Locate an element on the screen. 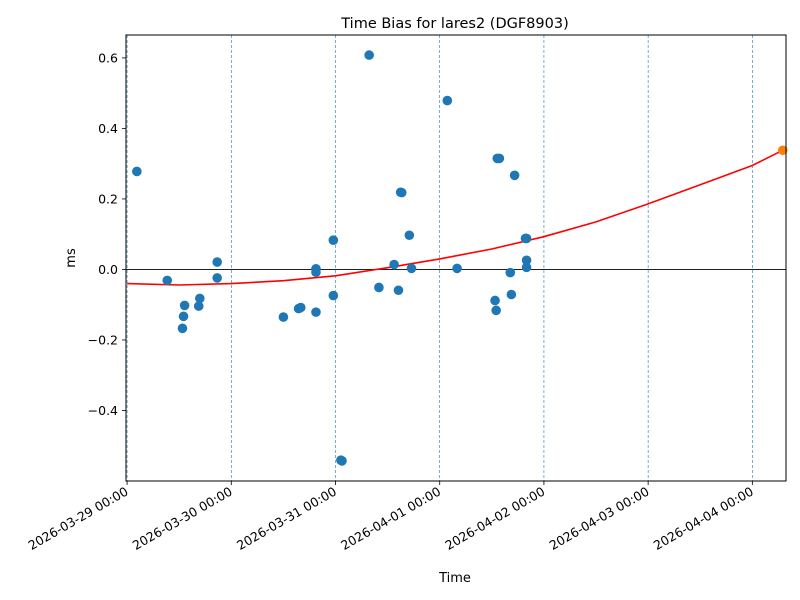 The width and height of the screenshot is (800, 600). x-tick-label-0: 2026-03-29 00:00 is located at coordinates (78, 518).